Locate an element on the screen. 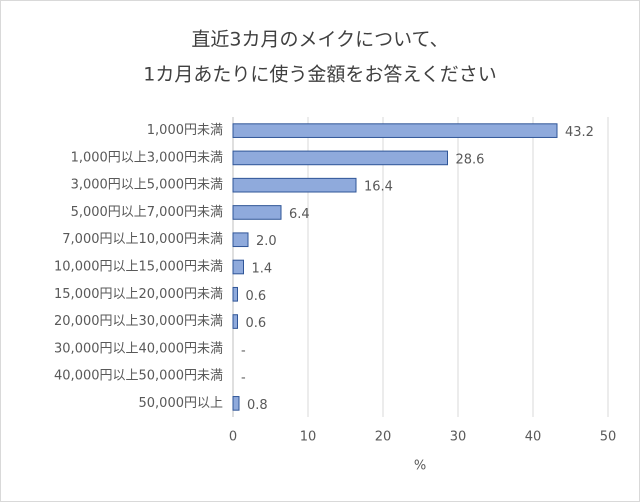 This screenshot has height=502, width=640. value-label: 2.0 is located at coordinates (266, 241).